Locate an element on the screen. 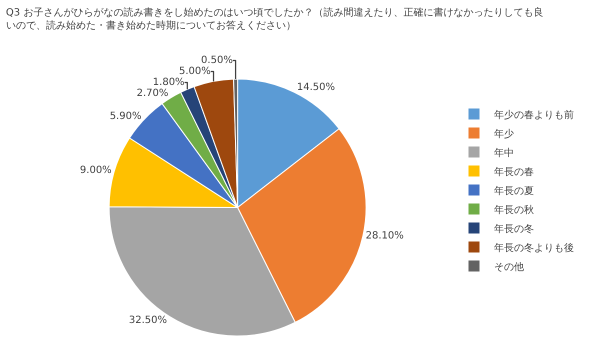 Image resolution: width=589 pixels, height=346 pixels. legend-label: 年長の春 is located at coordinates (514, 172).